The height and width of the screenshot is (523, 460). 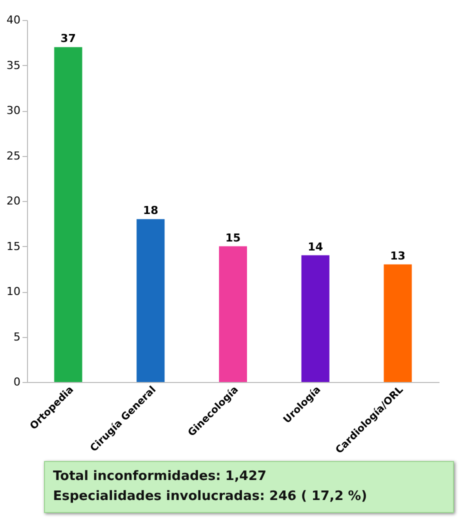 I want to click on y-tick-label: 25, so click(x=13, y=155).